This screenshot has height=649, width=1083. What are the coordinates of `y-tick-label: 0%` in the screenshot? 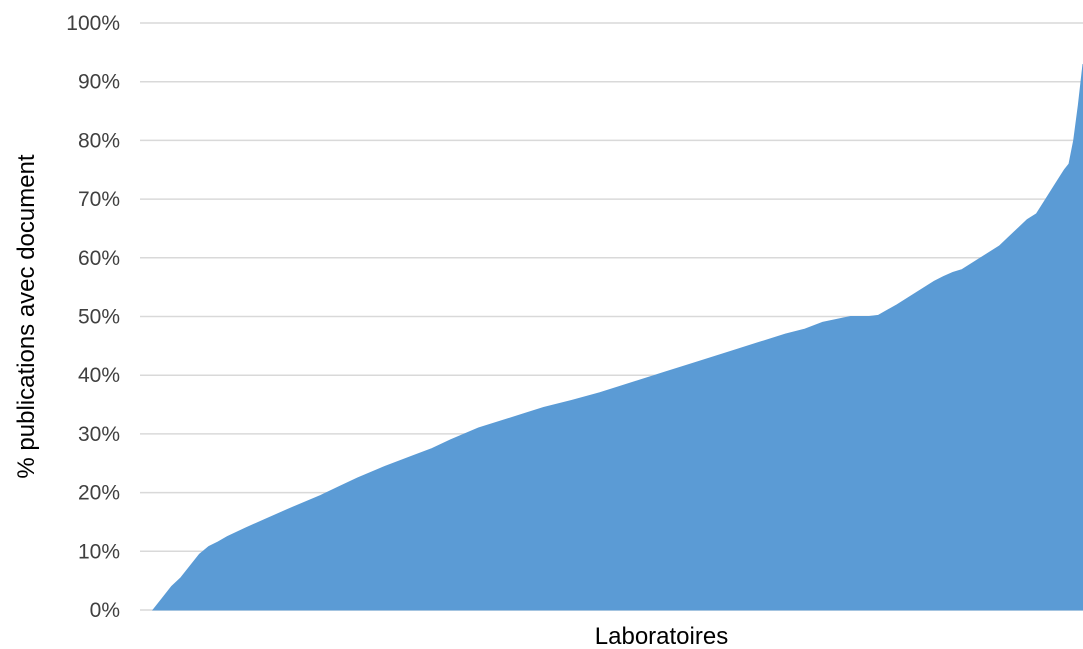 It's located at (105, 610).